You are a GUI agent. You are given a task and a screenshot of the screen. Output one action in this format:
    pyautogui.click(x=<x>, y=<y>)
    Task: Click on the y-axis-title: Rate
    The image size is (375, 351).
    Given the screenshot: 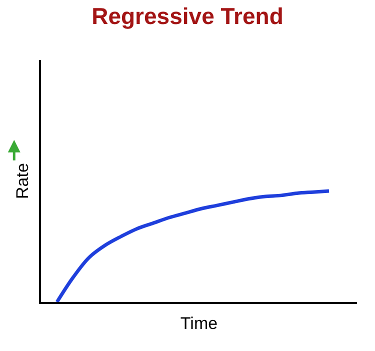 What is the action you would take?
    pyautogui.click(x=22, y=181)
    